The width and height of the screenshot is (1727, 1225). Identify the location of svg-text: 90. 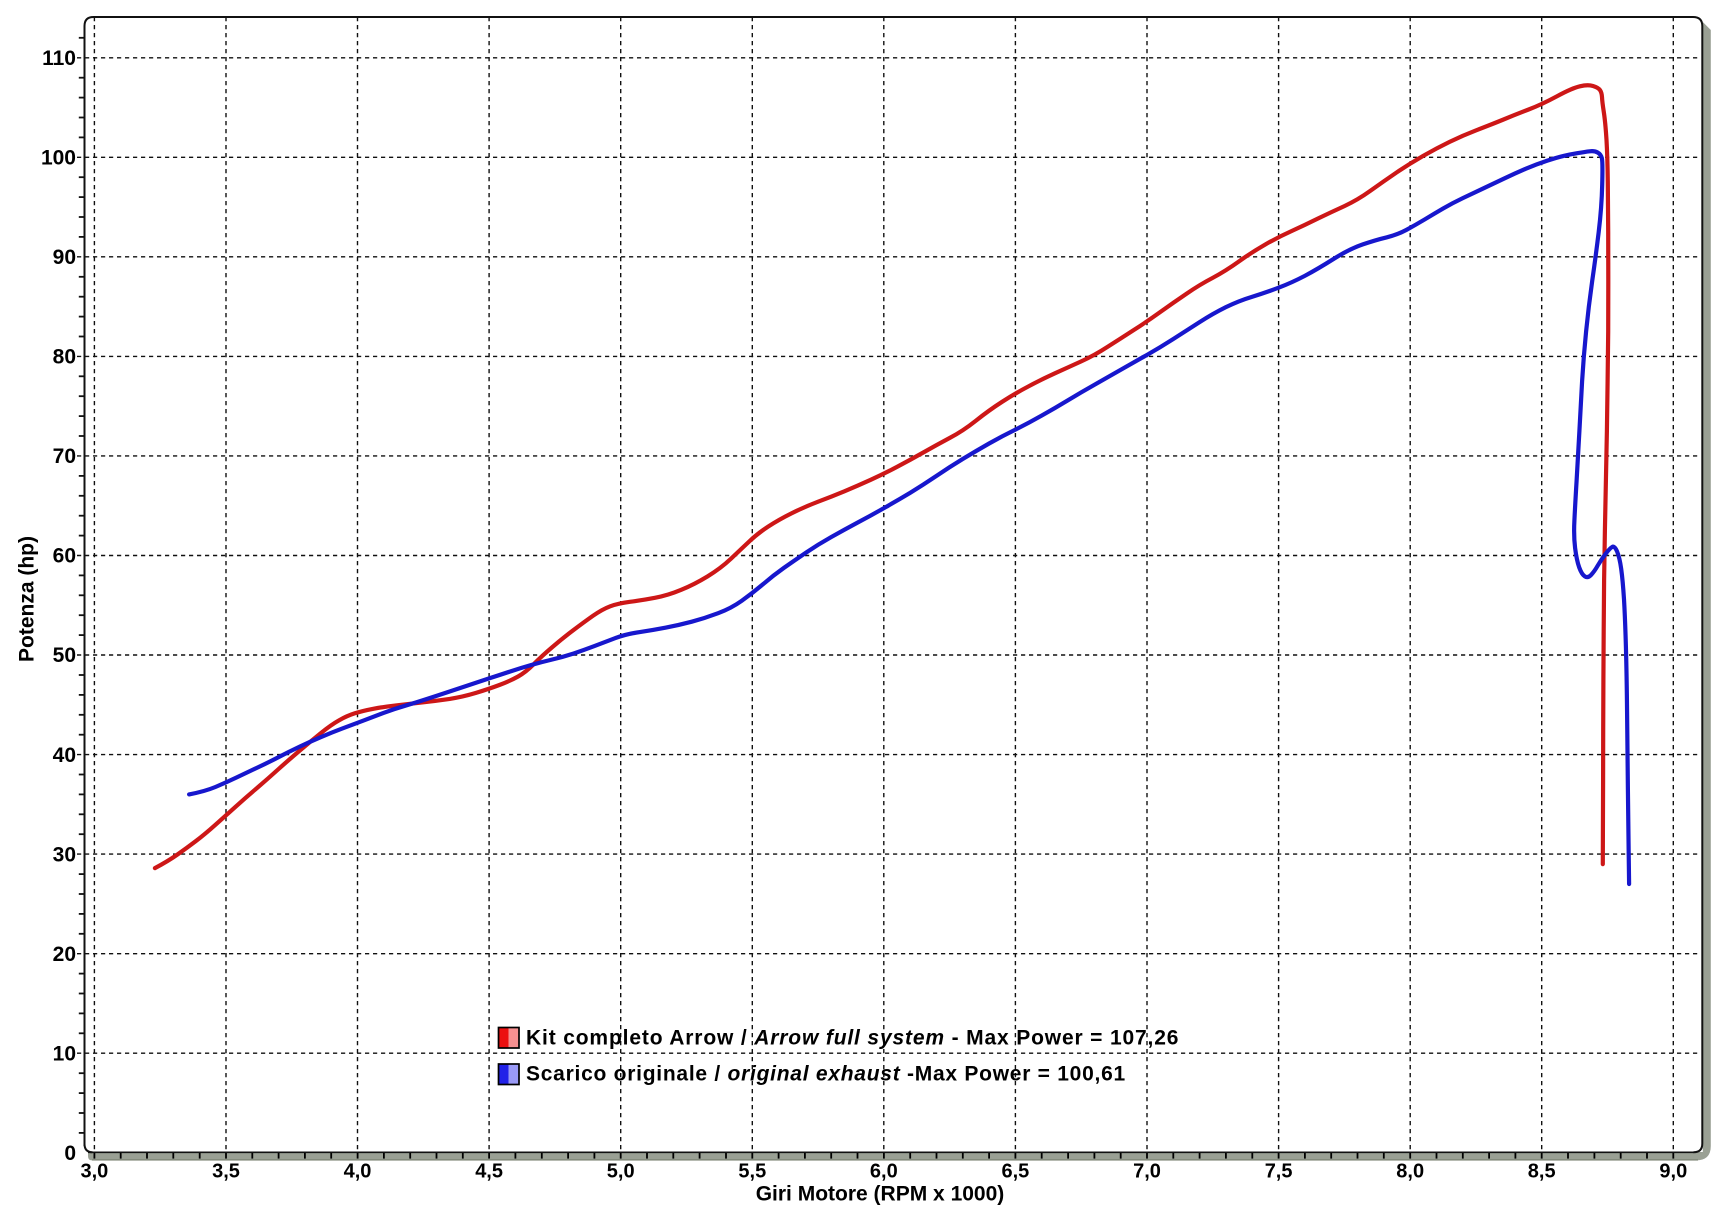
(64, 257).